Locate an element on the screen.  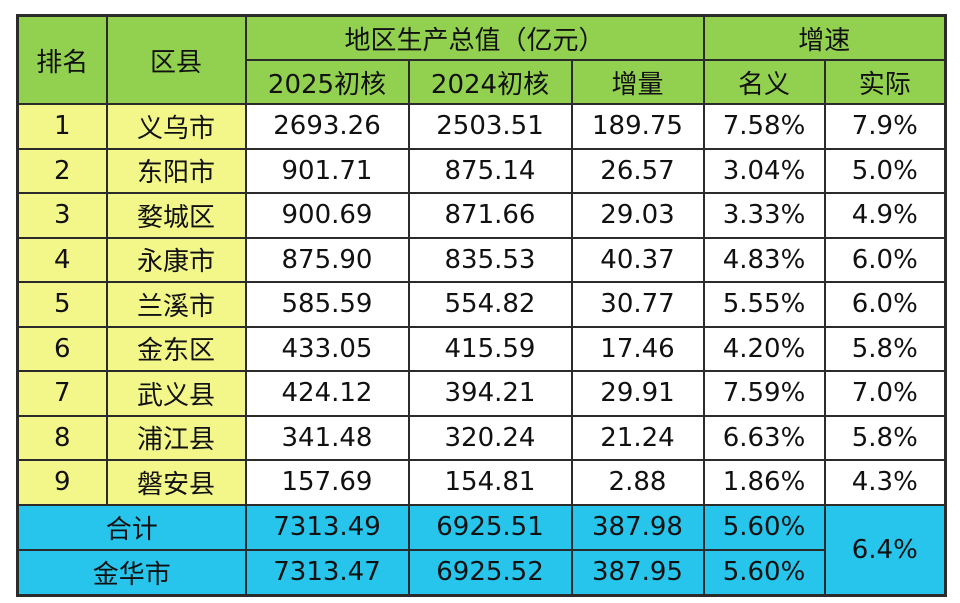
value-2025-cell: 900.69 is located at coordinates (327, 215).